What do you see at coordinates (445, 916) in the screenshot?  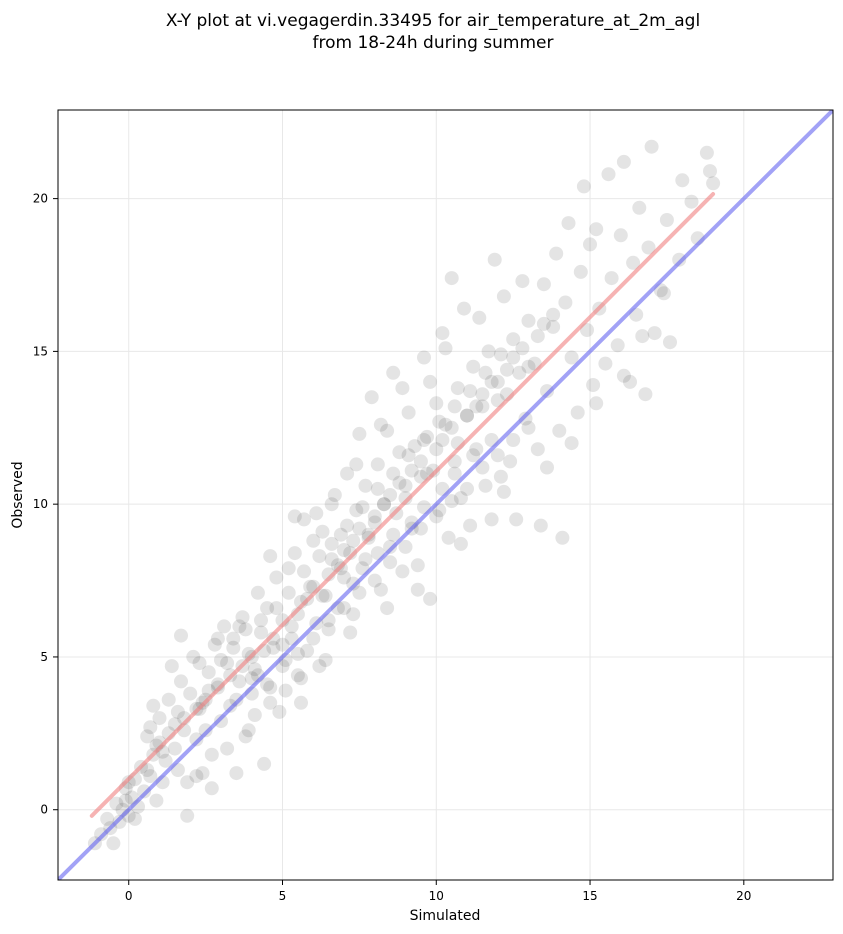 I see `x-axis-label: Simulated` at bounding box center [445, 916].